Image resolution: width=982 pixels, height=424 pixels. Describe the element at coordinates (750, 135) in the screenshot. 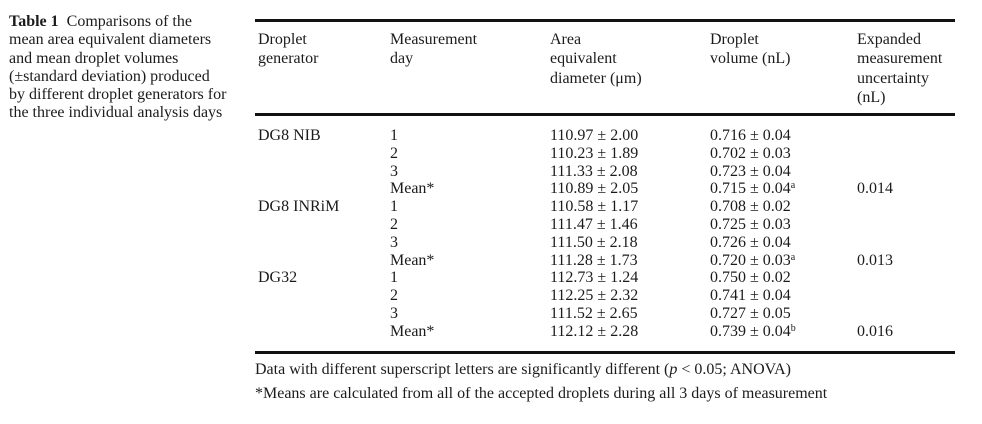

I see `cell-volume-value: 0.716 ± 0.04` at that location.